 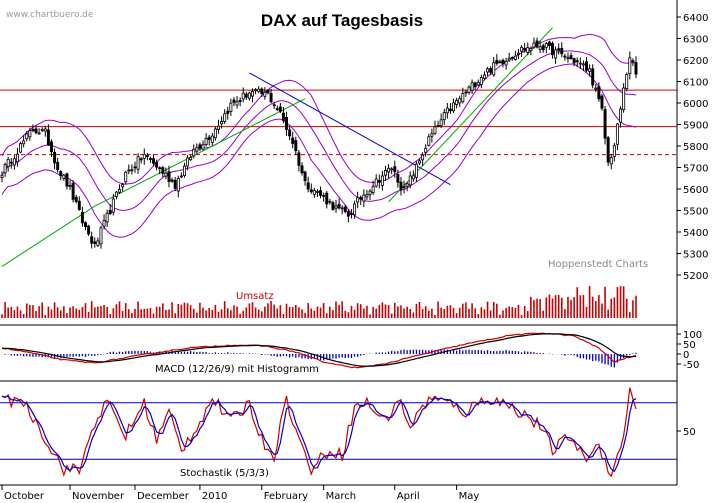 I want to click on month-label: May, so click(x=469, y=496).